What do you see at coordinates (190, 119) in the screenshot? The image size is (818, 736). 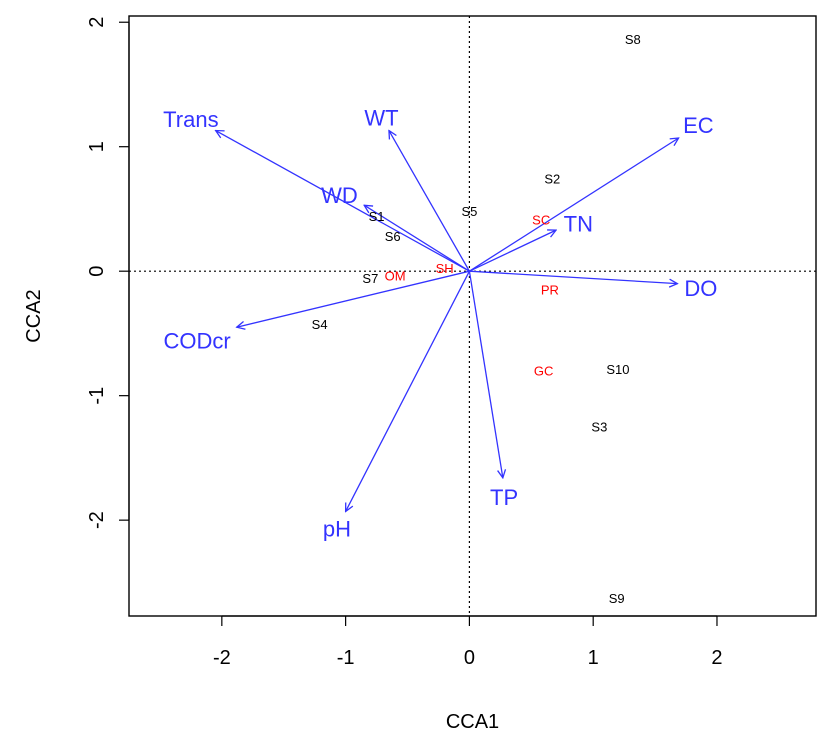 I see `arrow-label-trans: Trans` at bounding box center [190, 119].